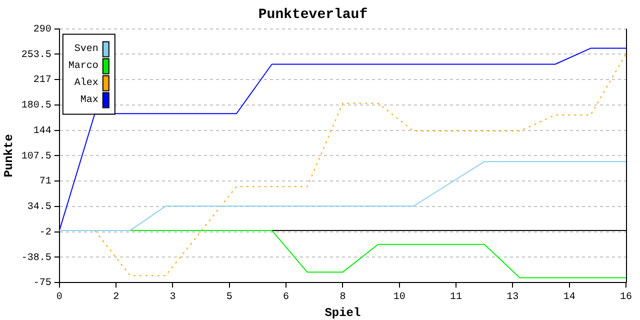  What do you see at coordinates (116, 298) in the screenshot?
I see `x-tick-label: 2` at bounding box center [116, 298].